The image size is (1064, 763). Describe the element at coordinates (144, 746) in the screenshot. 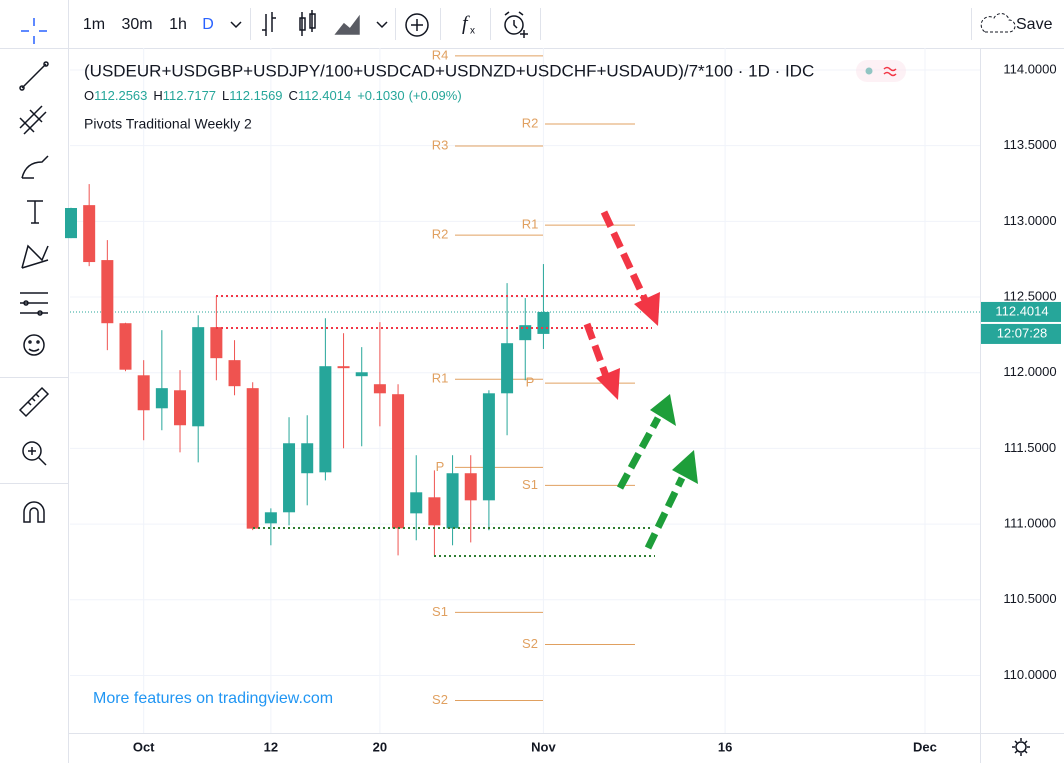

I see `x-tick-label: Oct` at that location.